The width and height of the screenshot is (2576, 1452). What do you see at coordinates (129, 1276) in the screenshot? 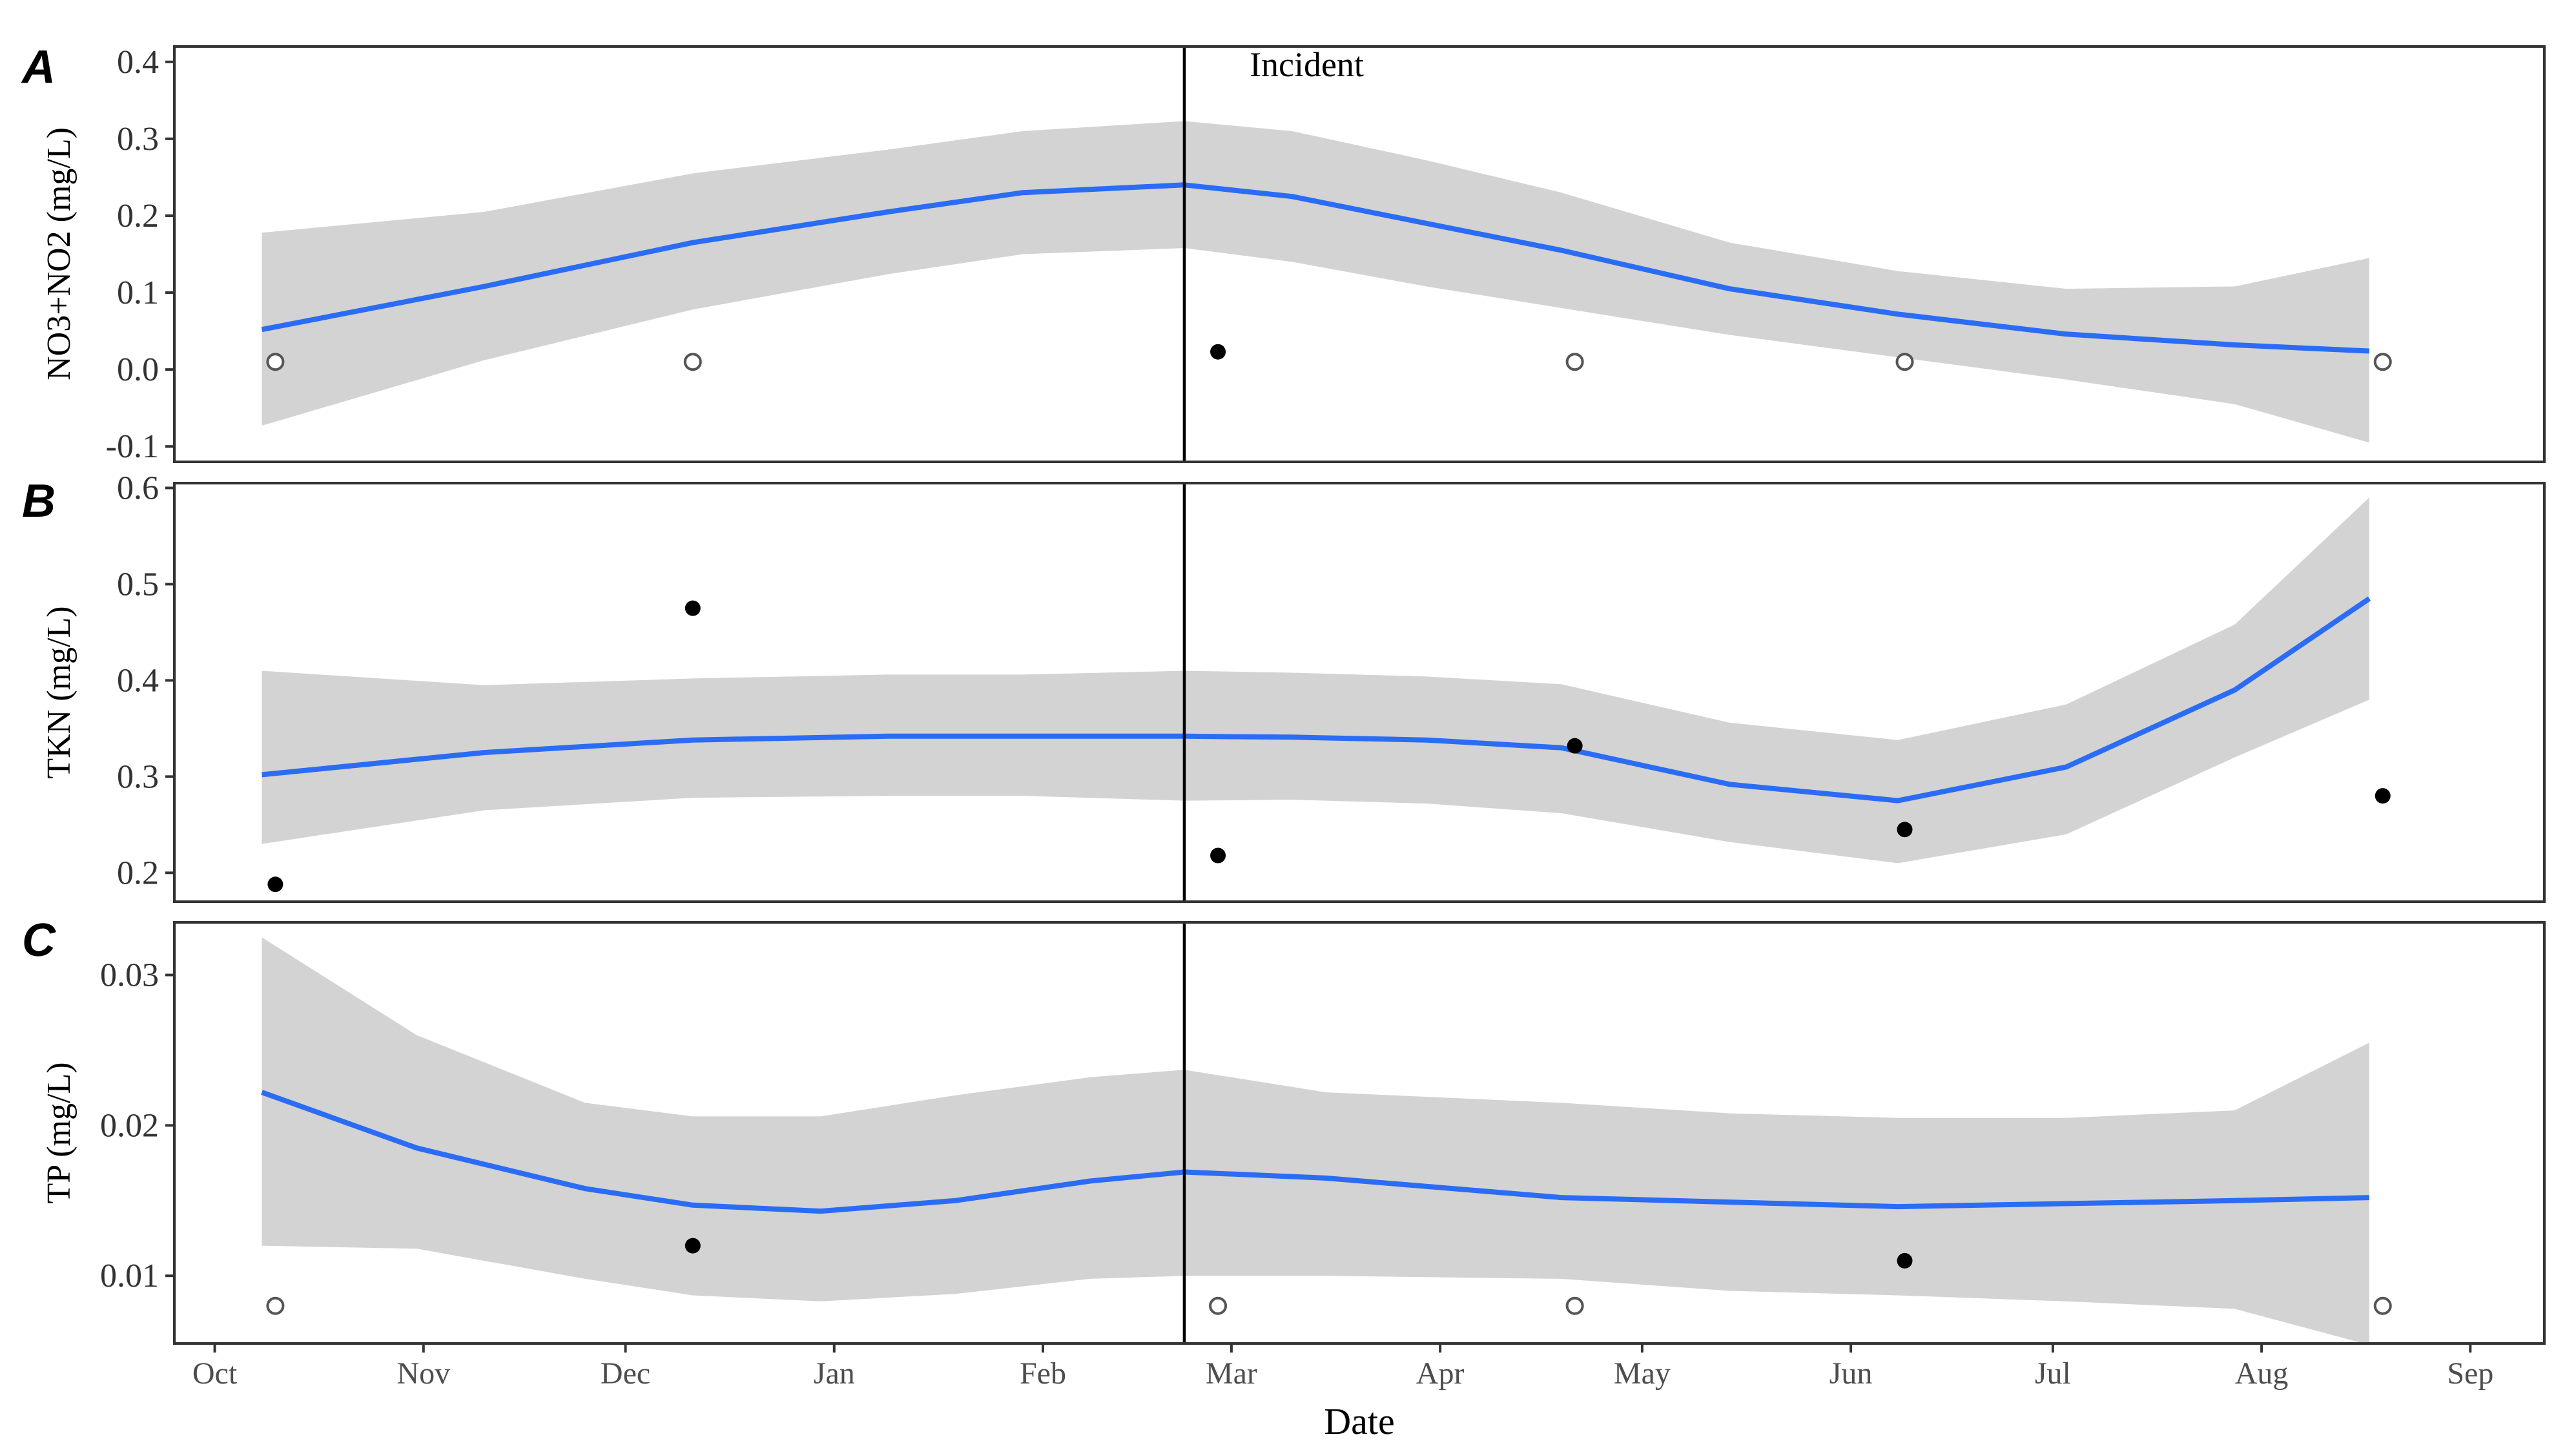
I see `panel-c-y-tick-label: 0.01` at bounding box center [129, 1276].